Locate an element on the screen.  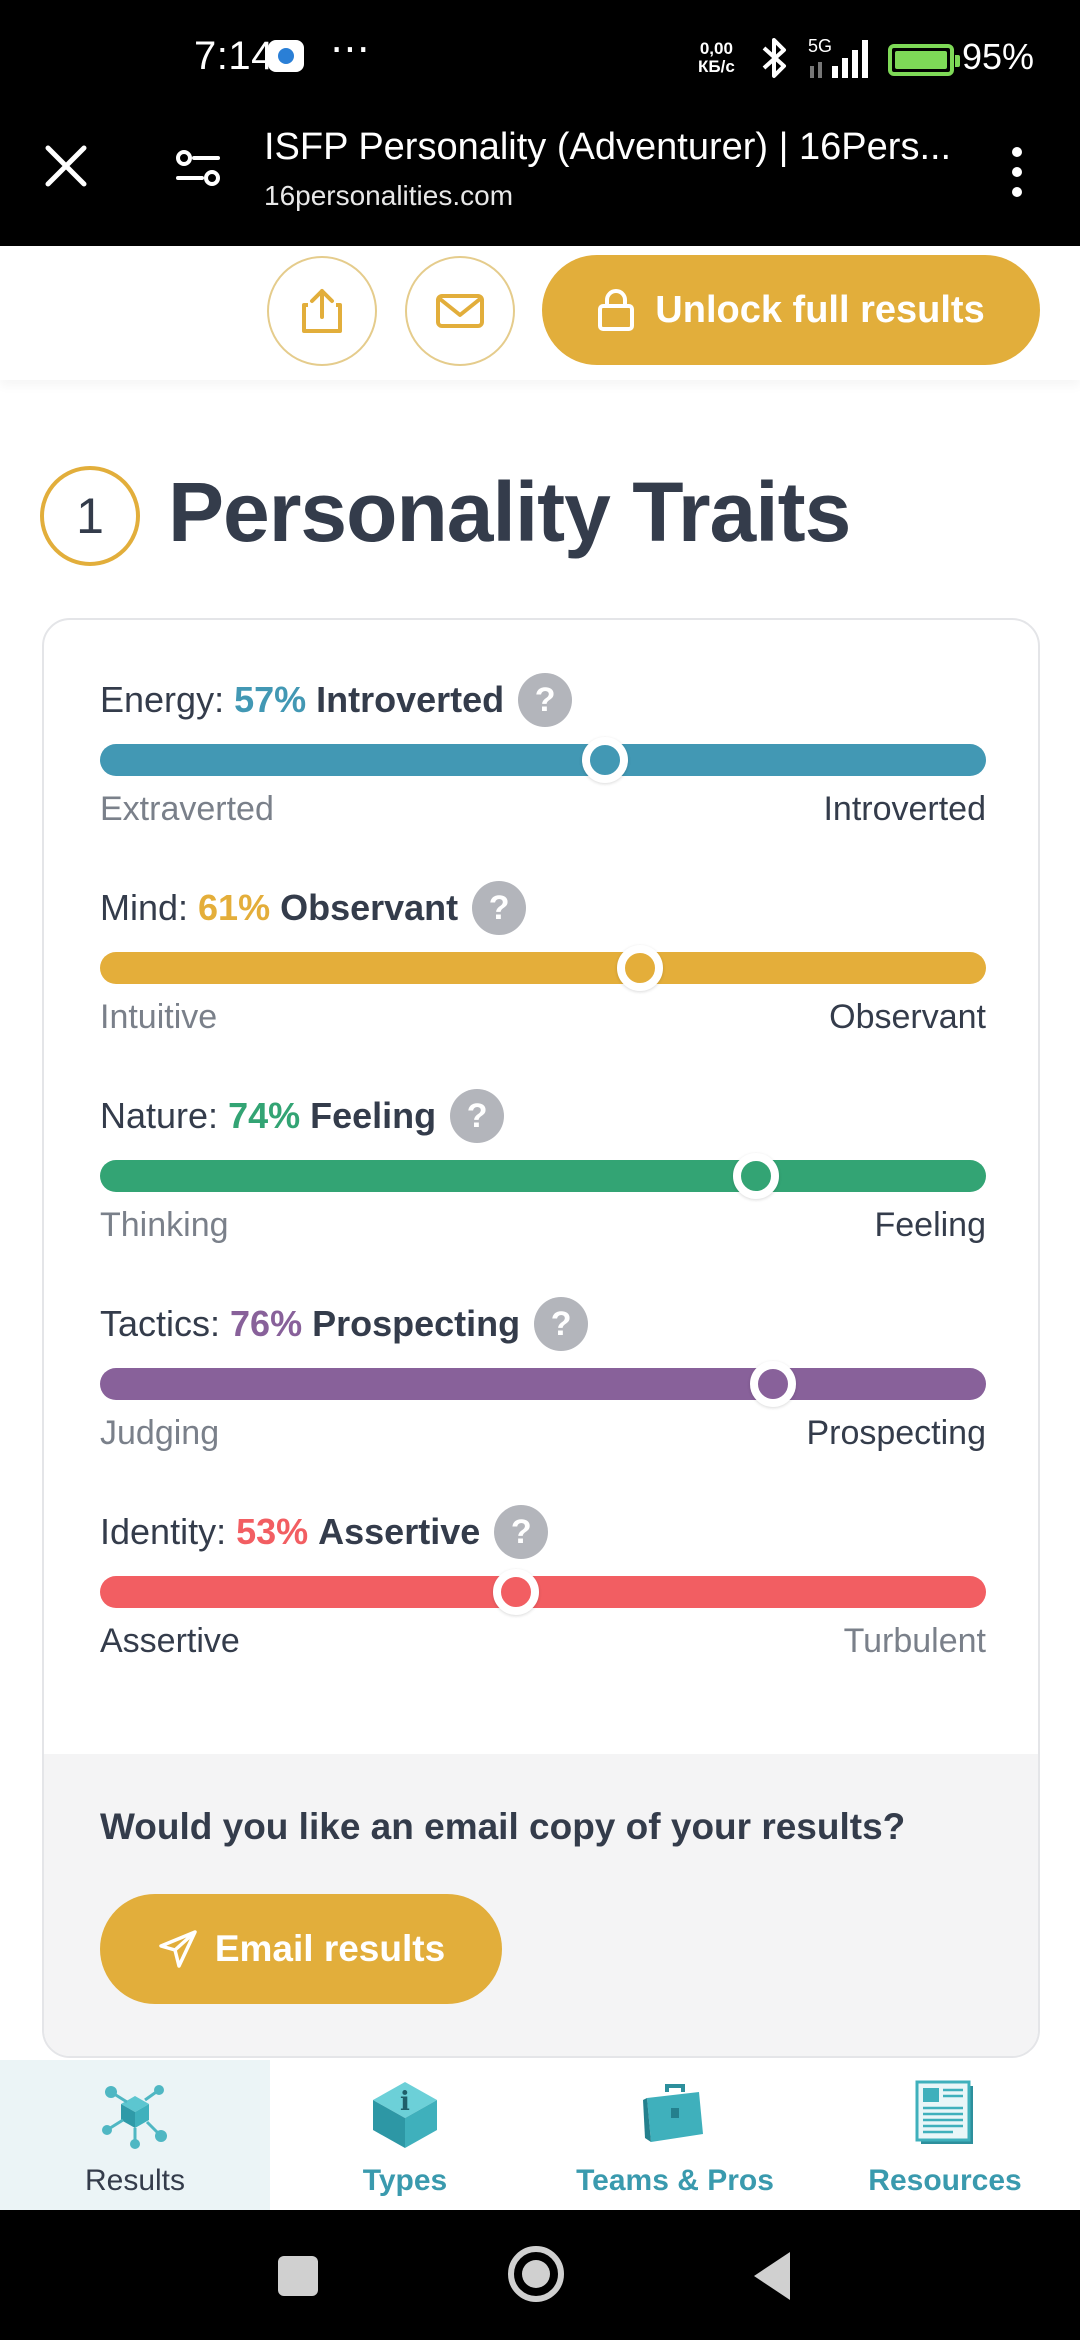
section-title: Personality Traits is located at coordinates (509, 512).